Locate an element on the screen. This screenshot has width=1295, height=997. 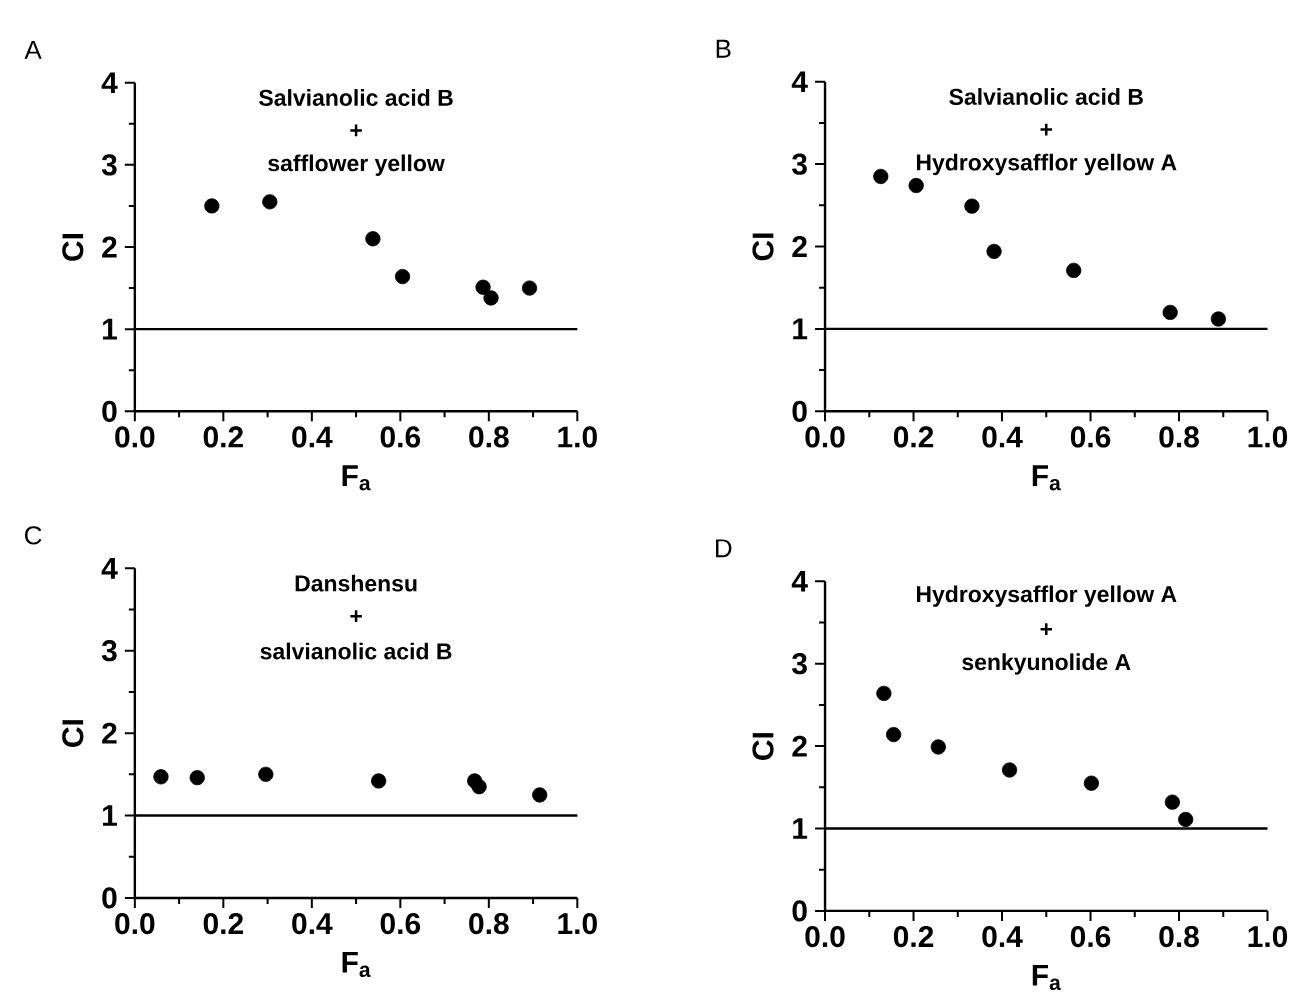
chart-title: C is located at coordinates (33, 535).